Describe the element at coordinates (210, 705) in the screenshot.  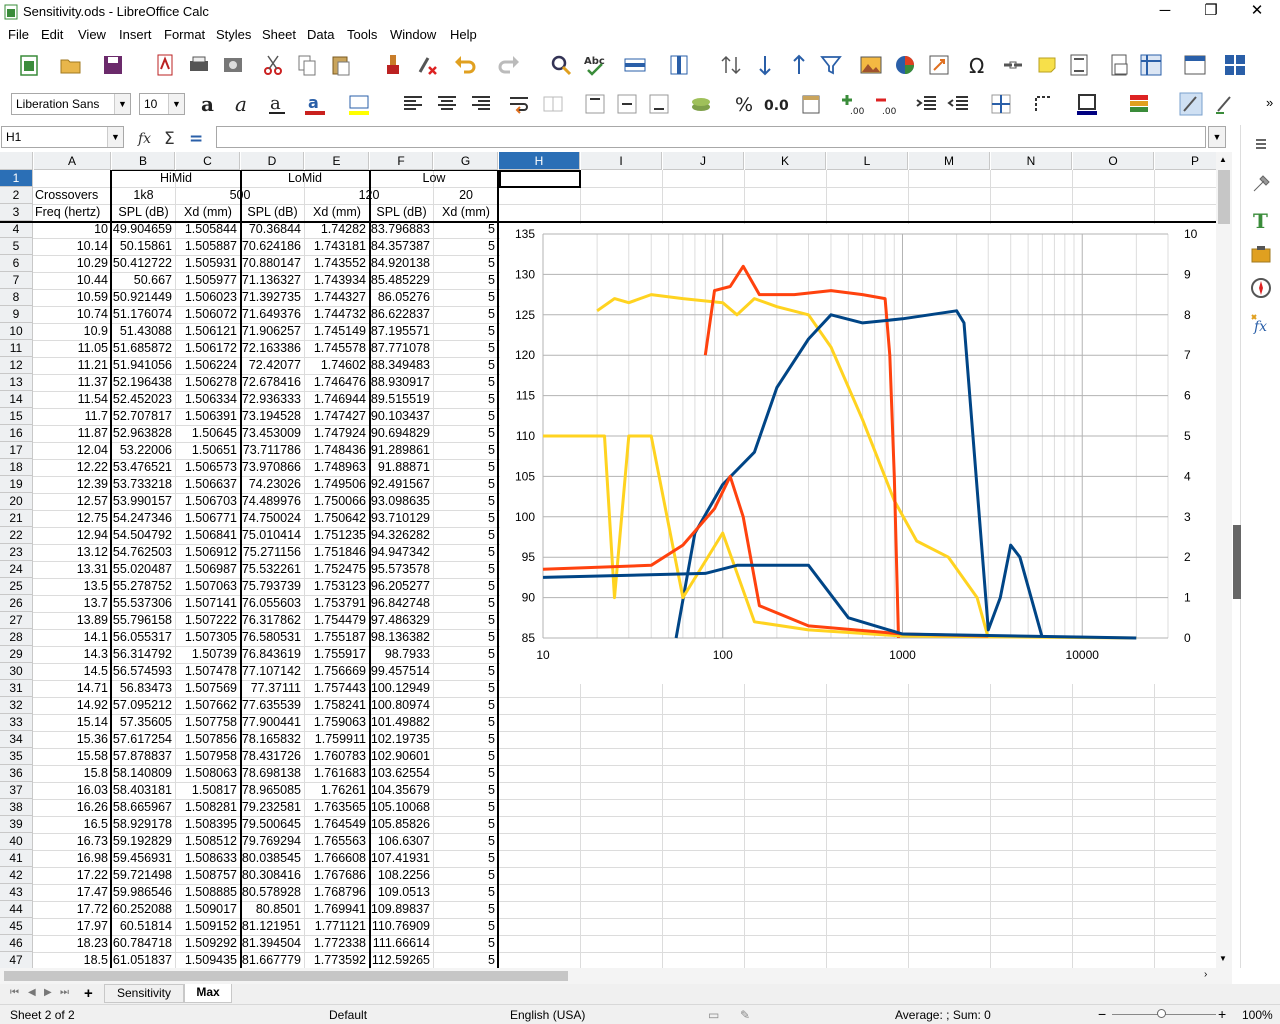
I see `table-cell: 1.507662` at that location.